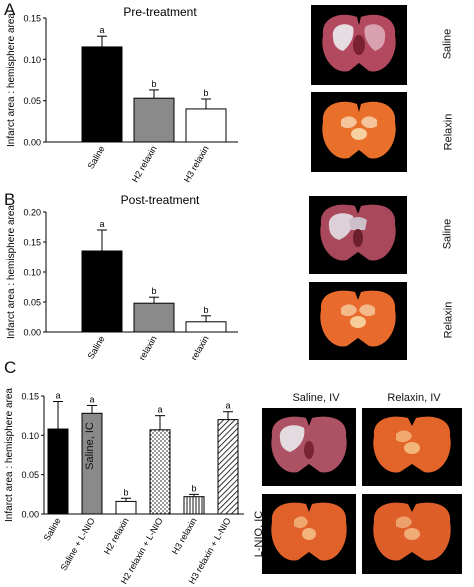  Describe the element at coordinates (32, 213) in the screenshot. I see `y-tick-label: 0.20` at that location.